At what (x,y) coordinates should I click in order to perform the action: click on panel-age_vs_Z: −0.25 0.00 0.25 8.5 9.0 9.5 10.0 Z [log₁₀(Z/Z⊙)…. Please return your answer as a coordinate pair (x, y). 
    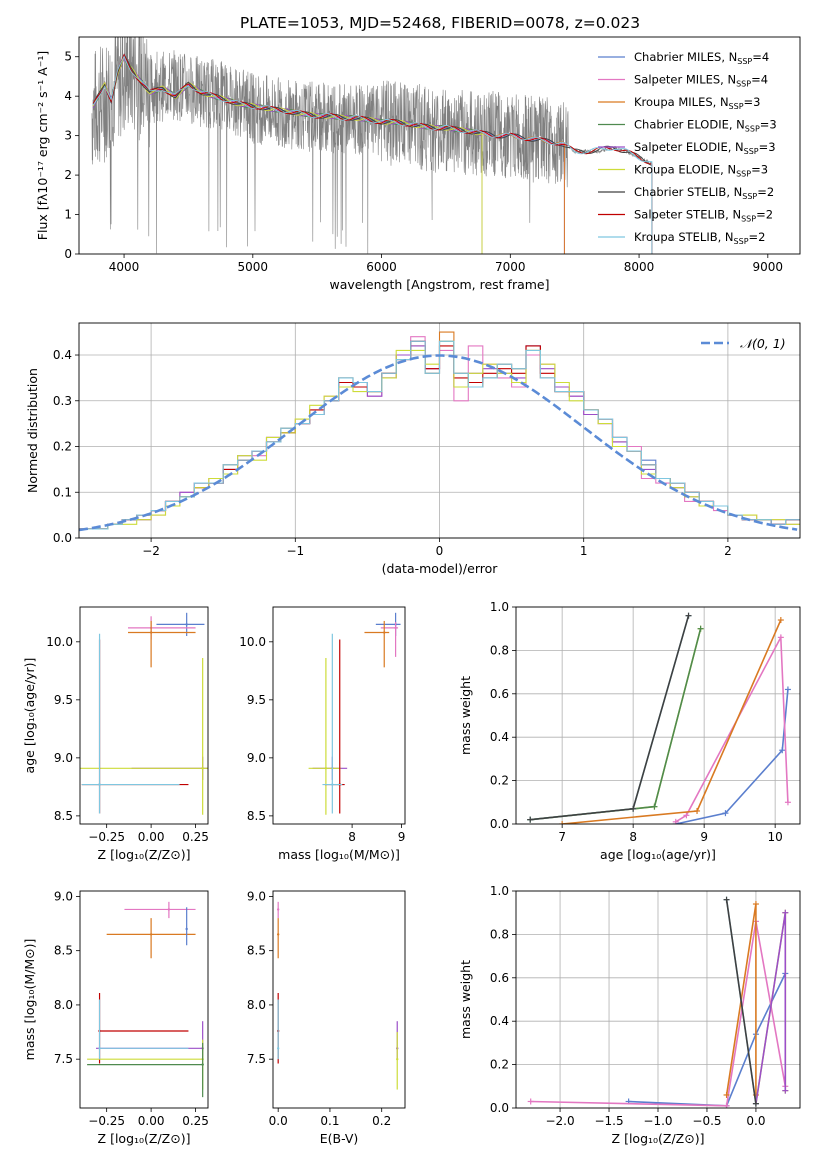
    Looking at the image, I should click on (115, 734).